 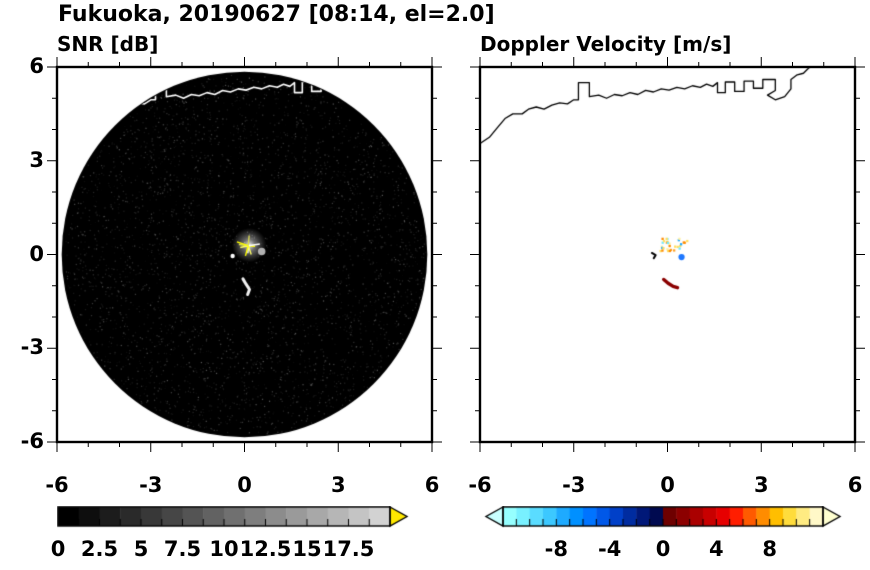 What do you see at coordinates (99, 549) in the screenshot?
I see `colorbar-tick-label: 2.5` at bounding box center [99, 549].